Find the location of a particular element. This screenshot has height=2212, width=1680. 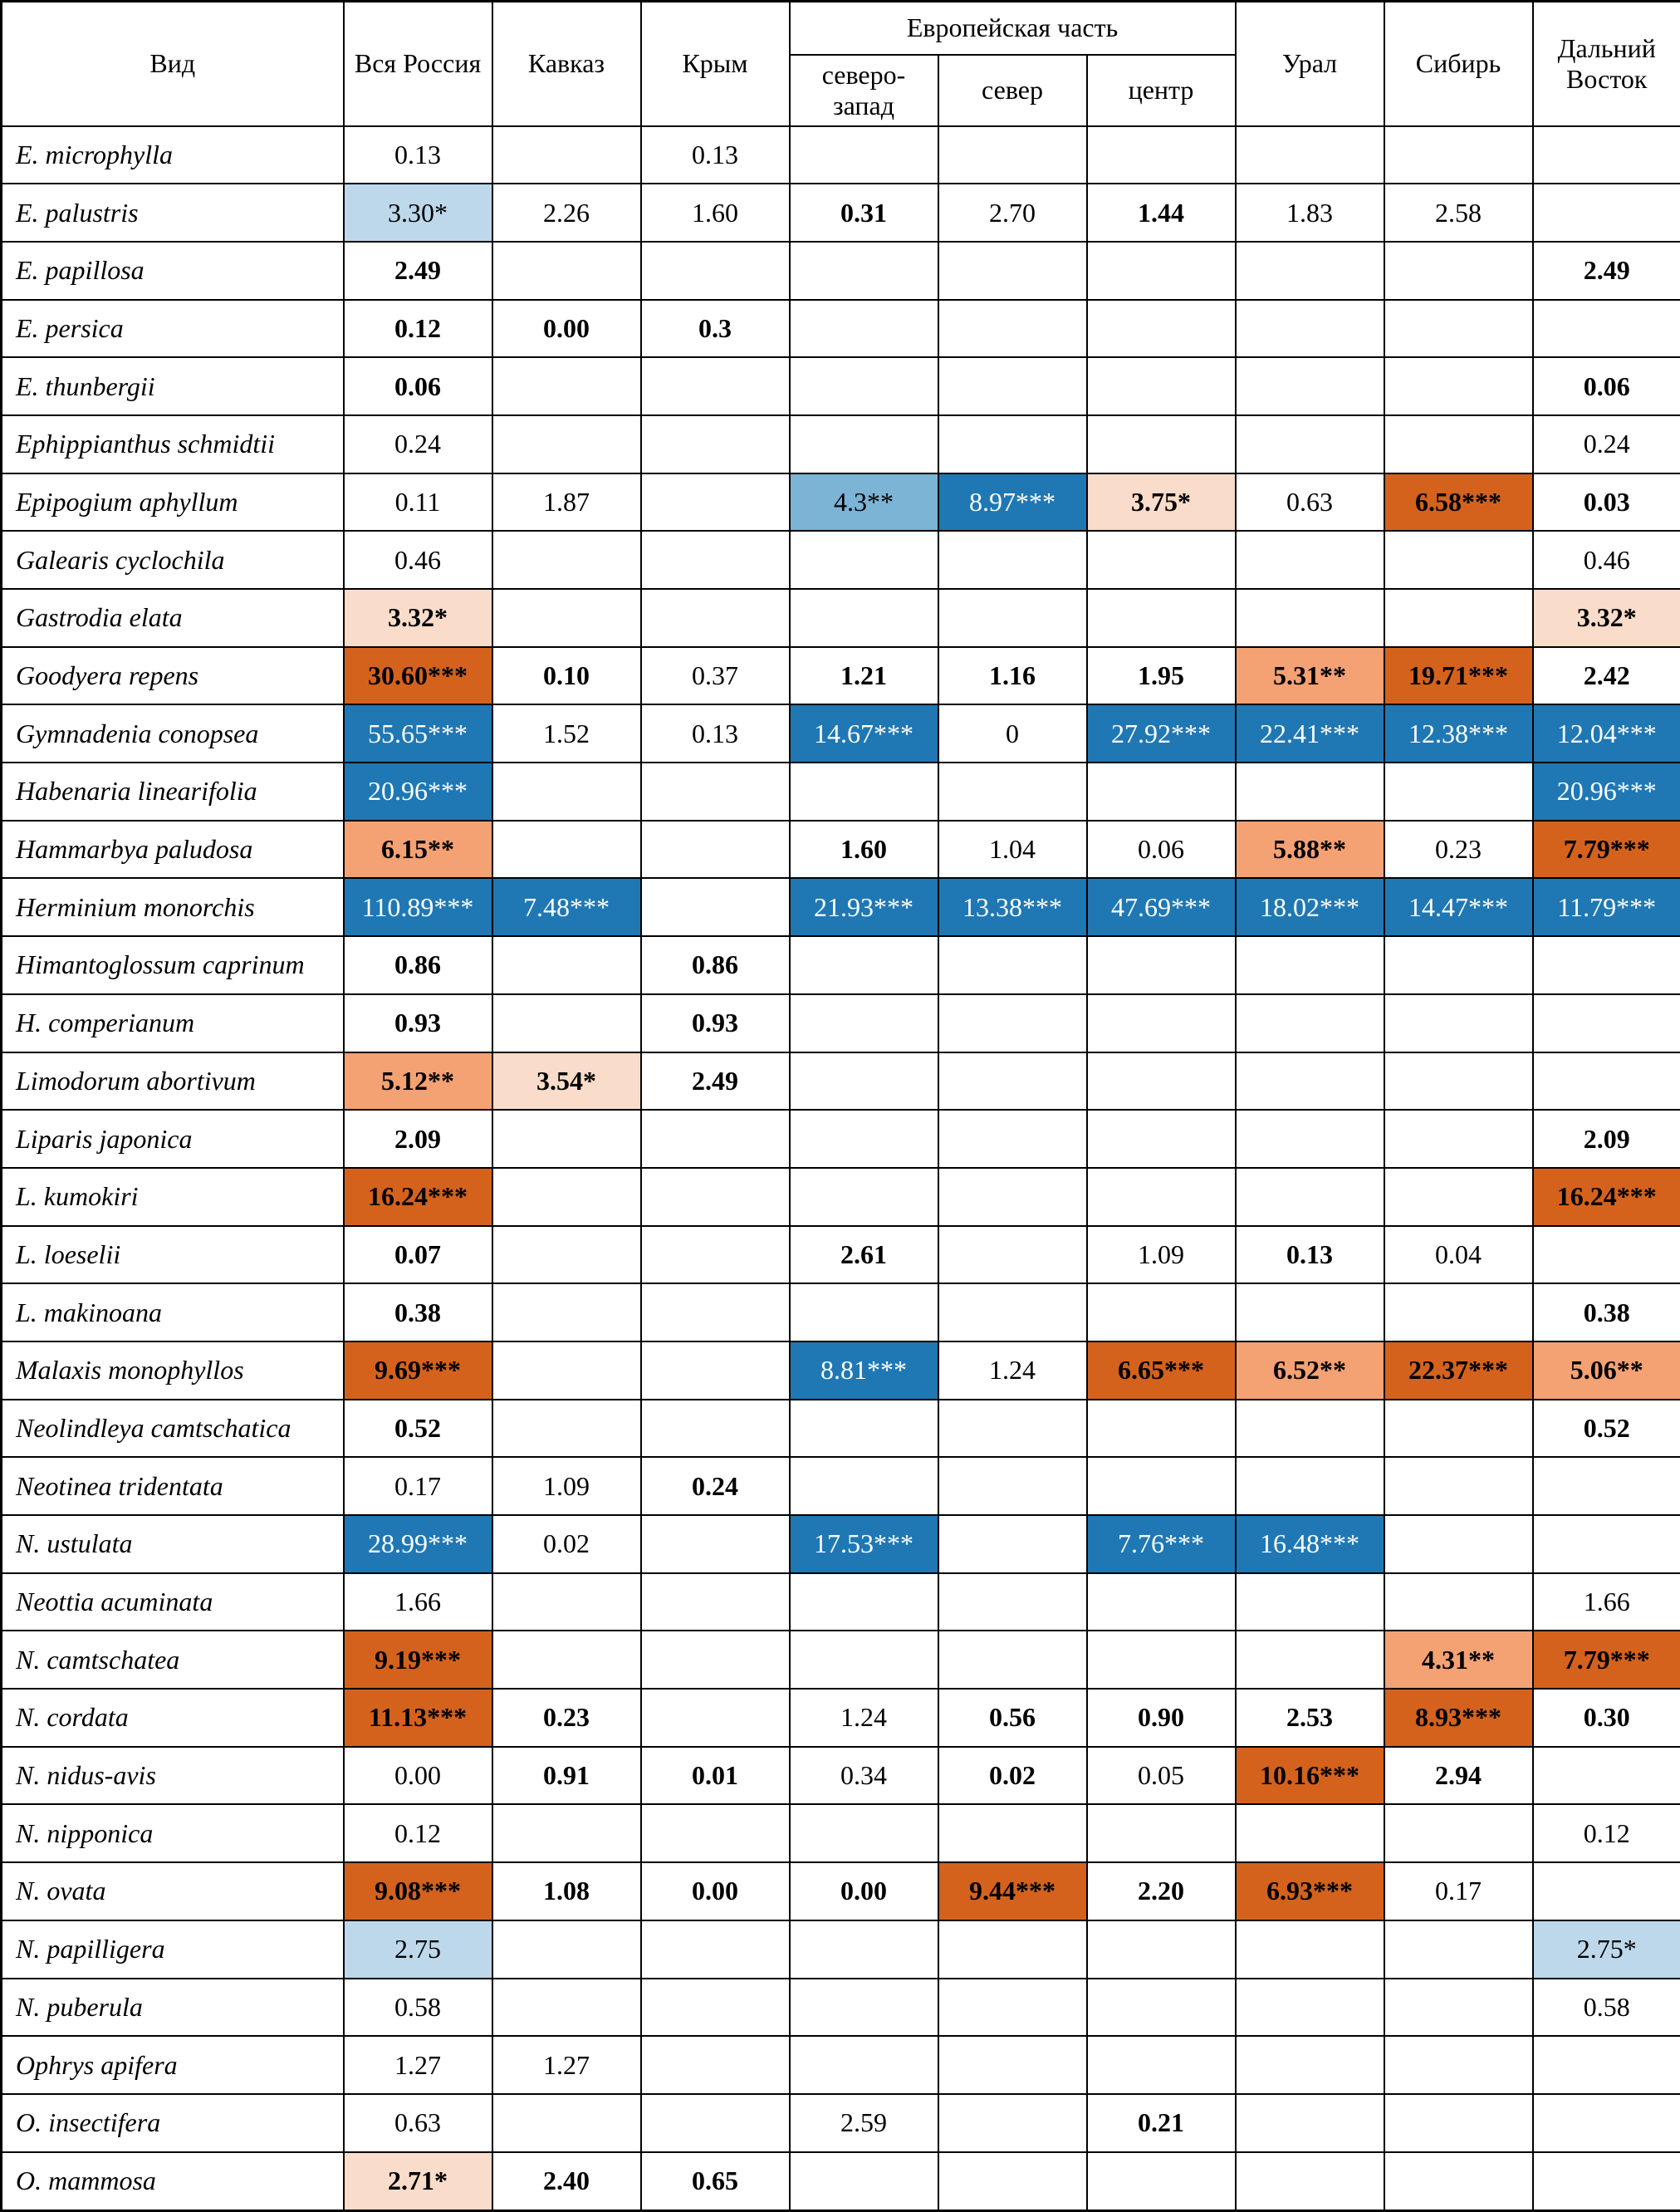

col-header-crimea: Крым is located at coordinates (715, 63).